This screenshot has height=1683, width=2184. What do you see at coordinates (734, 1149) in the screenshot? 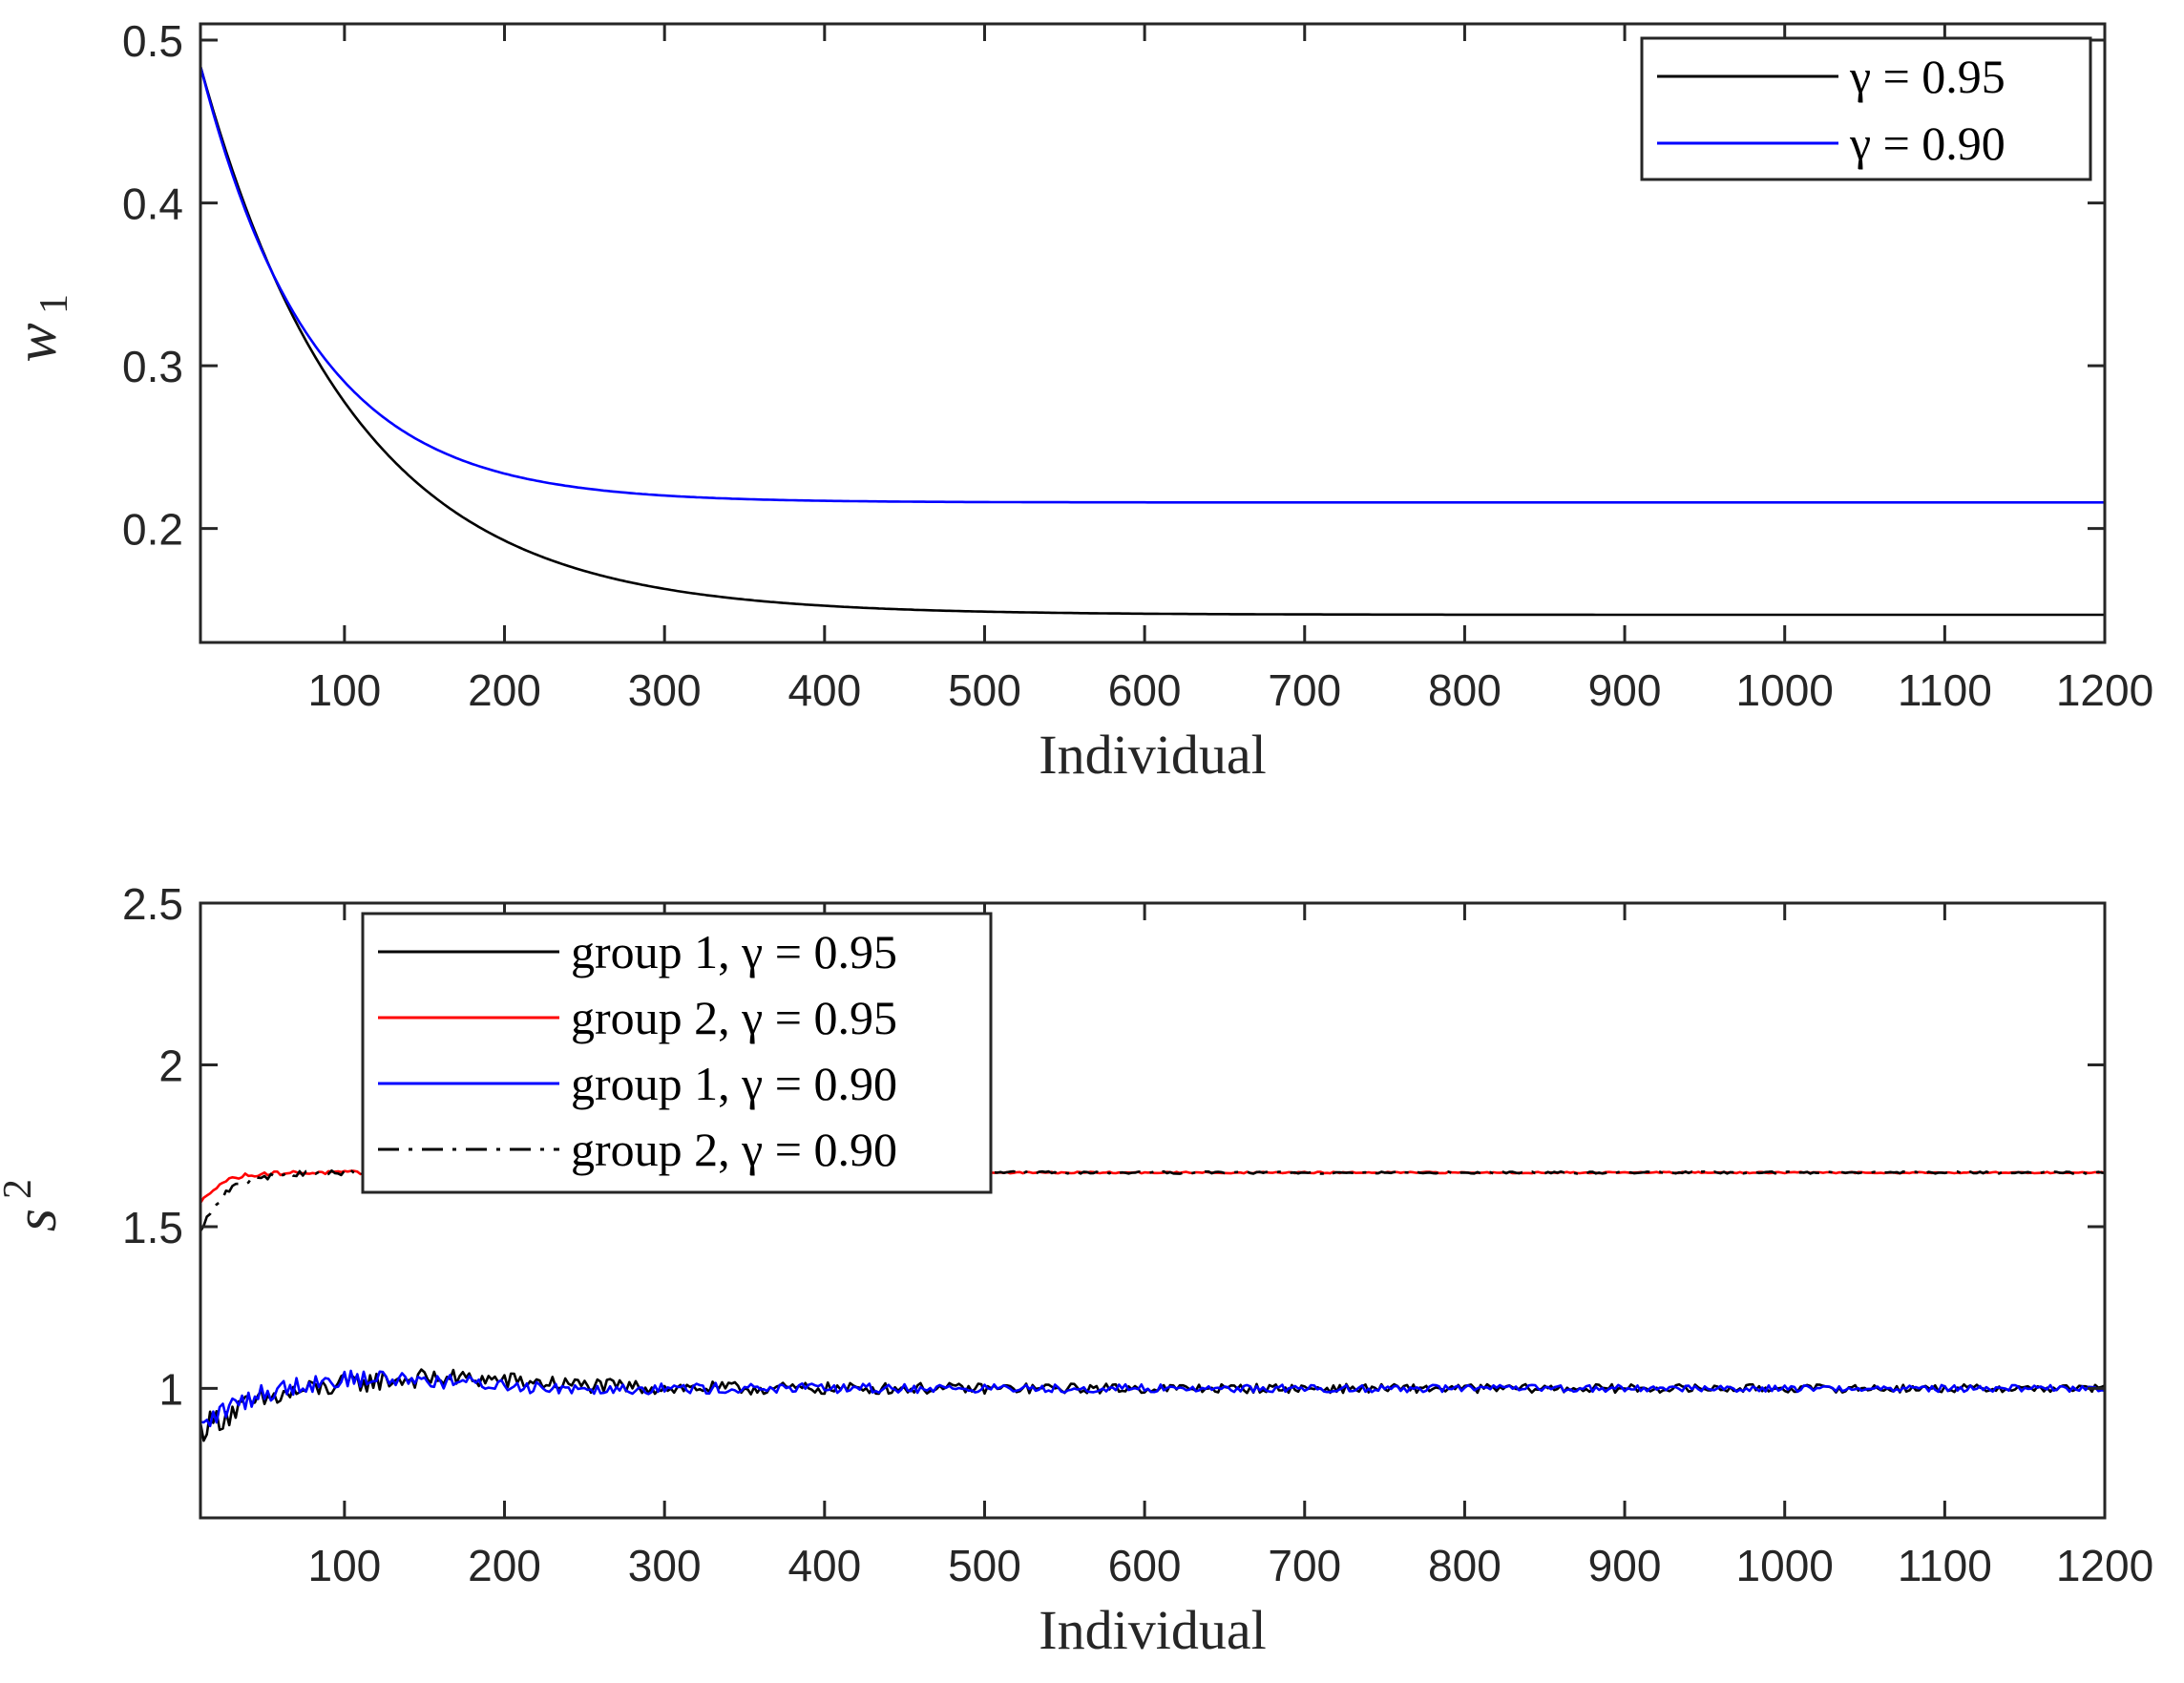
I see `legend-label-4: group 2, γ = 0.90` at bounding box center [734, 1149].